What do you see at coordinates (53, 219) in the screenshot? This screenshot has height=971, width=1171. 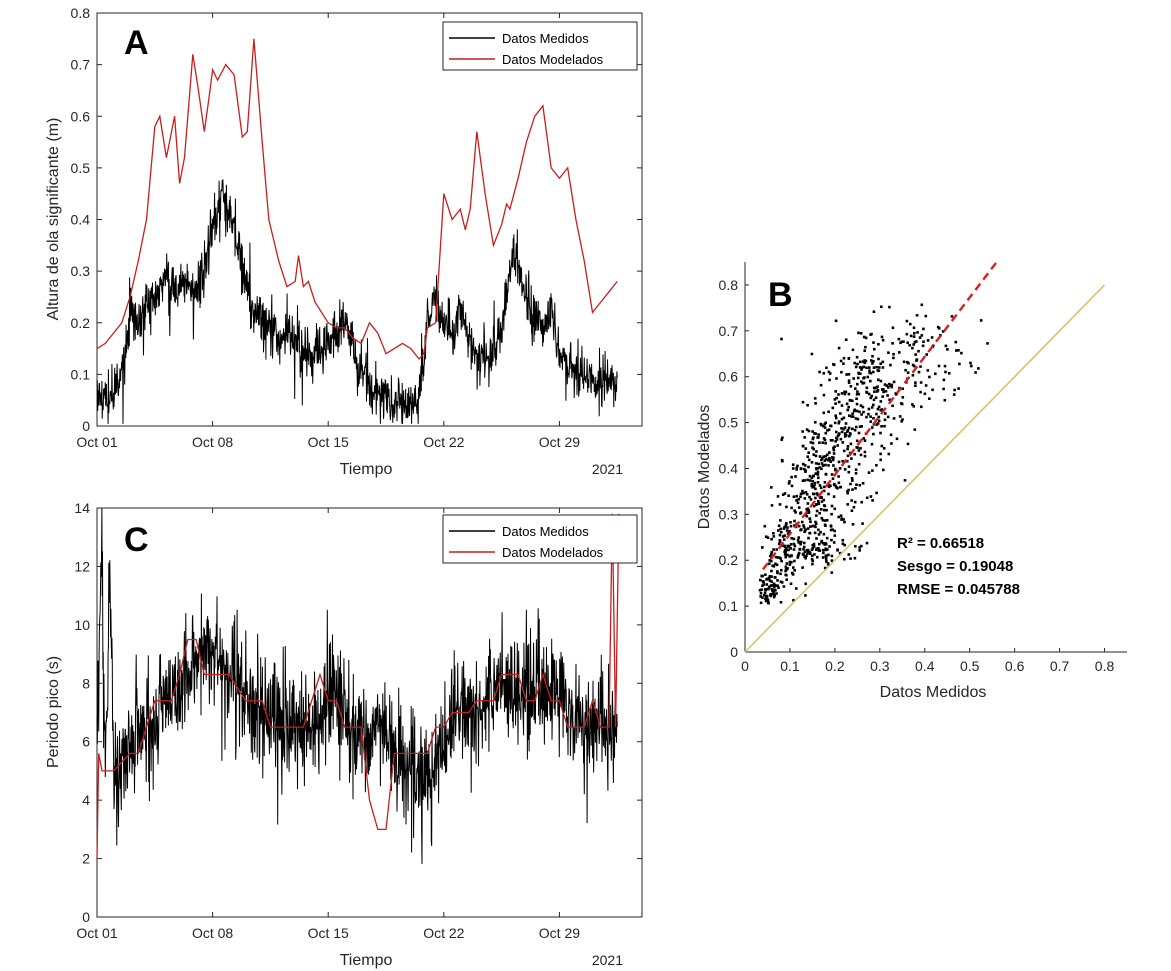 I see `panel-a-ylabel: Altura de ola significante (m)` at bounding box center [53, 219].